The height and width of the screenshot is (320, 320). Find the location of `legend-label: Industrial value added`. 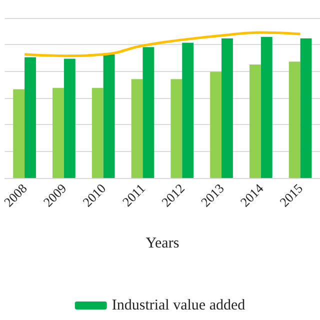

legend-label: Industrial value added is located at coordinates (179, 306).